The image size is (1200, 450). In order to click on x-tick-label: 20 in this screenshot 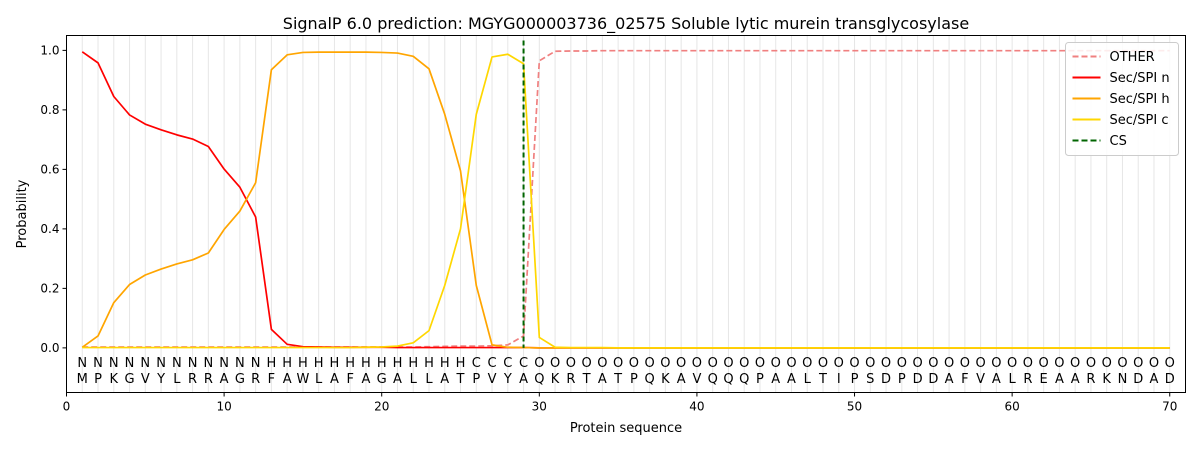, I will do `click(381, 407)`.